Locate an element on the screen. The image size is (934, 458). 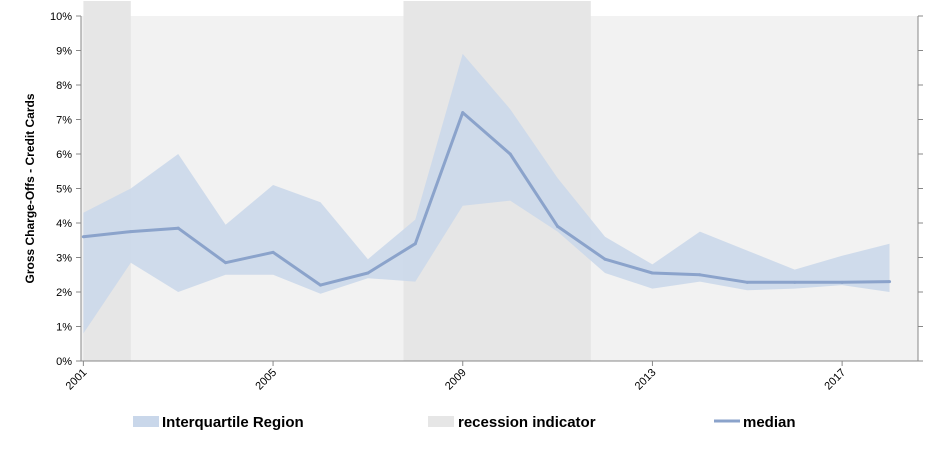
legend-swatch-interquartile is located at coordinates (146, 421).